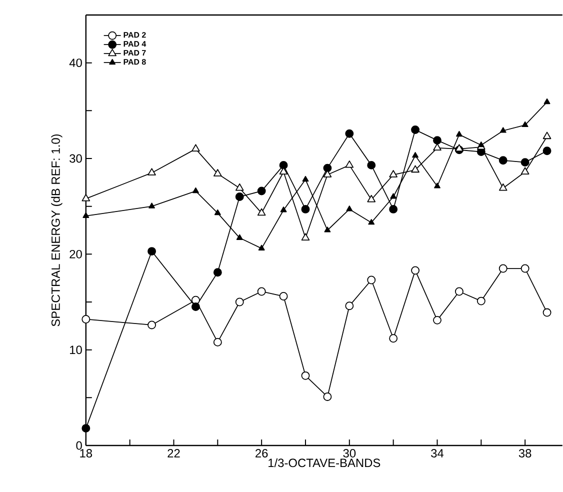 The height and width of the screenshot is (492, 563). I want to click on x-tick-label: 26, so click(262, 453).